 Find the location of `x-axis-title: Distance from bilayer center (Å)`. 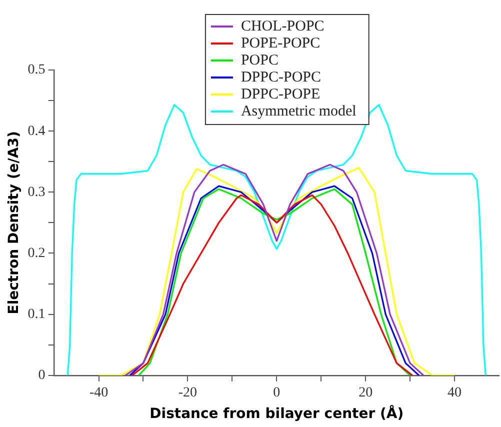

x-axis-title: Distance from bilayer center (Å) is located at coordinates (277, 413).